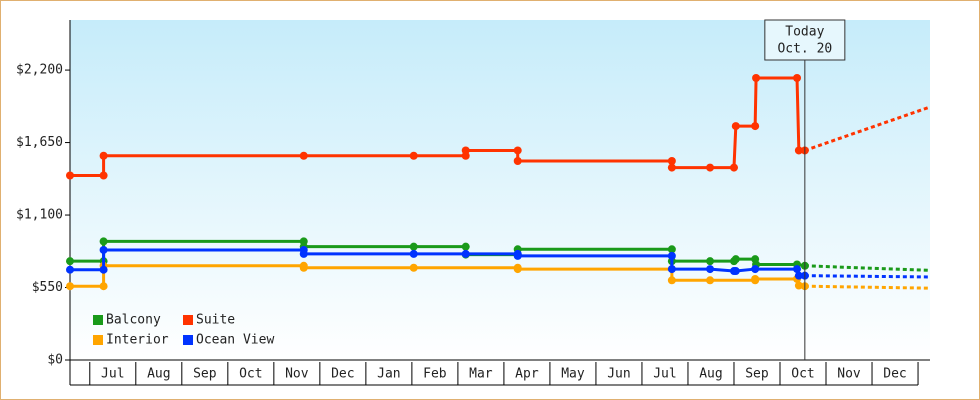 The height and width of the screenshot is (400, 980). What do you see at coordinates (867, 128) in the screenshot?
I see `forecast-line` at bounding box center [867, 128].